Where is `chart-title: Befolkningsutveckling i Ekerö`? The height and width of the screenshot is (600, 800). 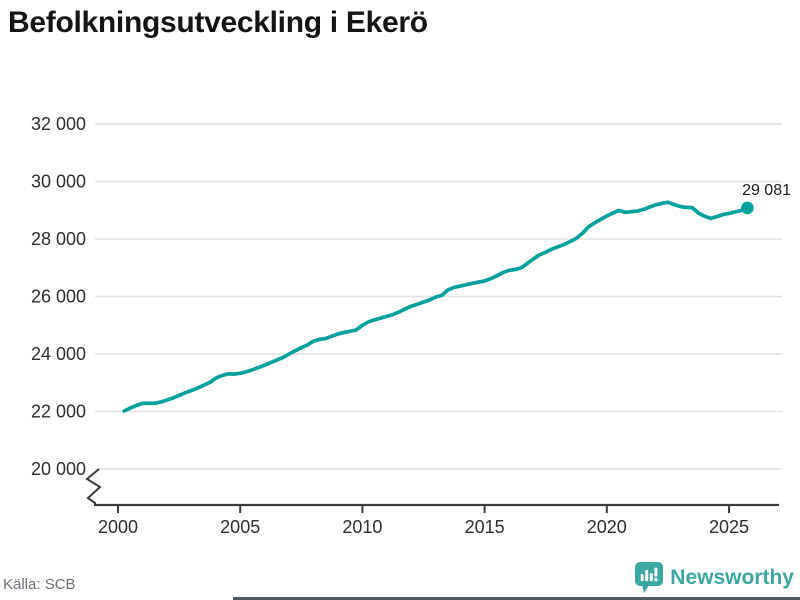 chart-title: Befolkningsutveckling i Ekerö is located at coordinates (218, 22).